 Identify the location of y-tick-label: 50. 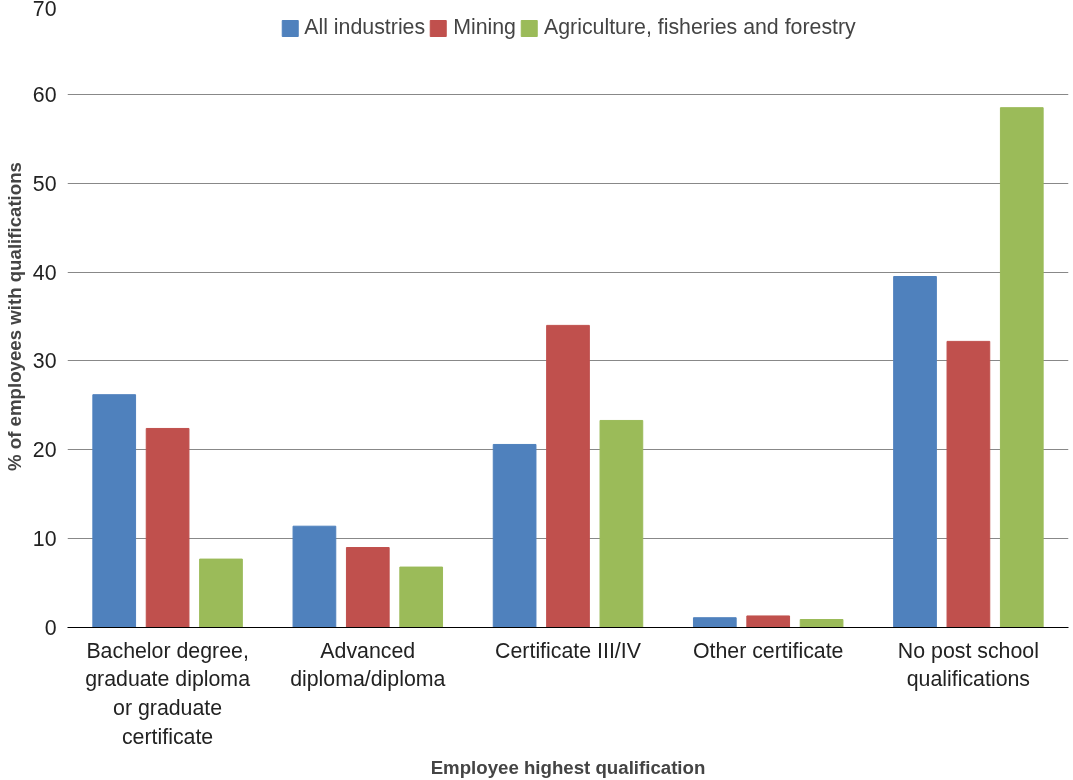
(44, 183).